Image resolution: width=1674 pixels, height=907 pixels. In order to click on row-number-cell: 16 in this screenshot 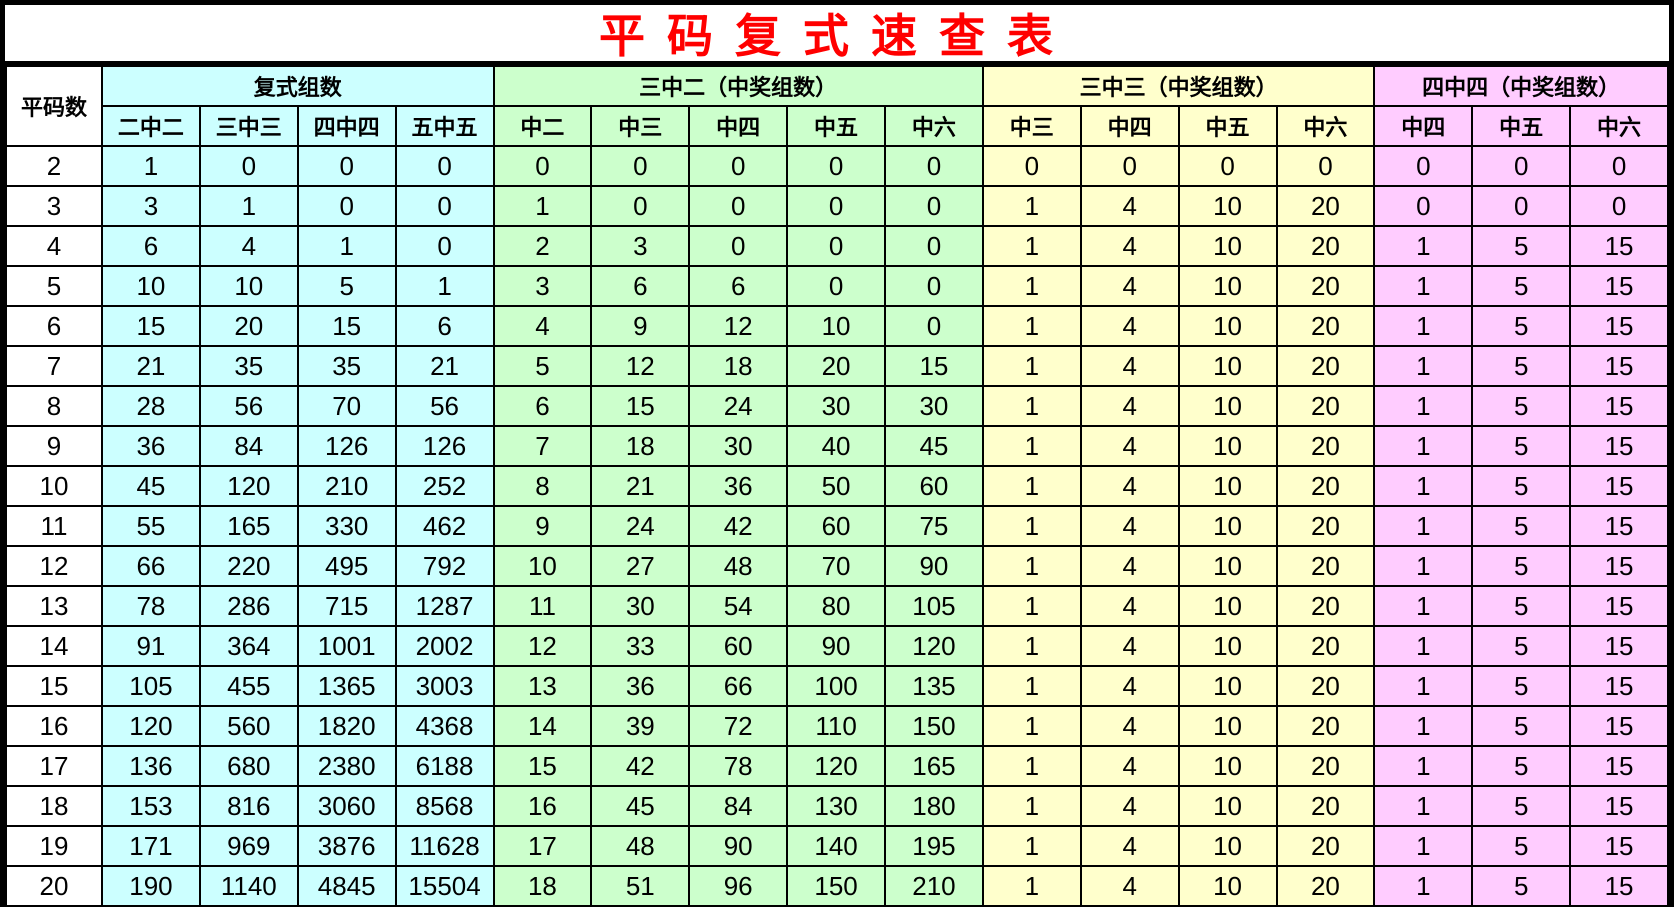, I will do `click(54, 726)`.